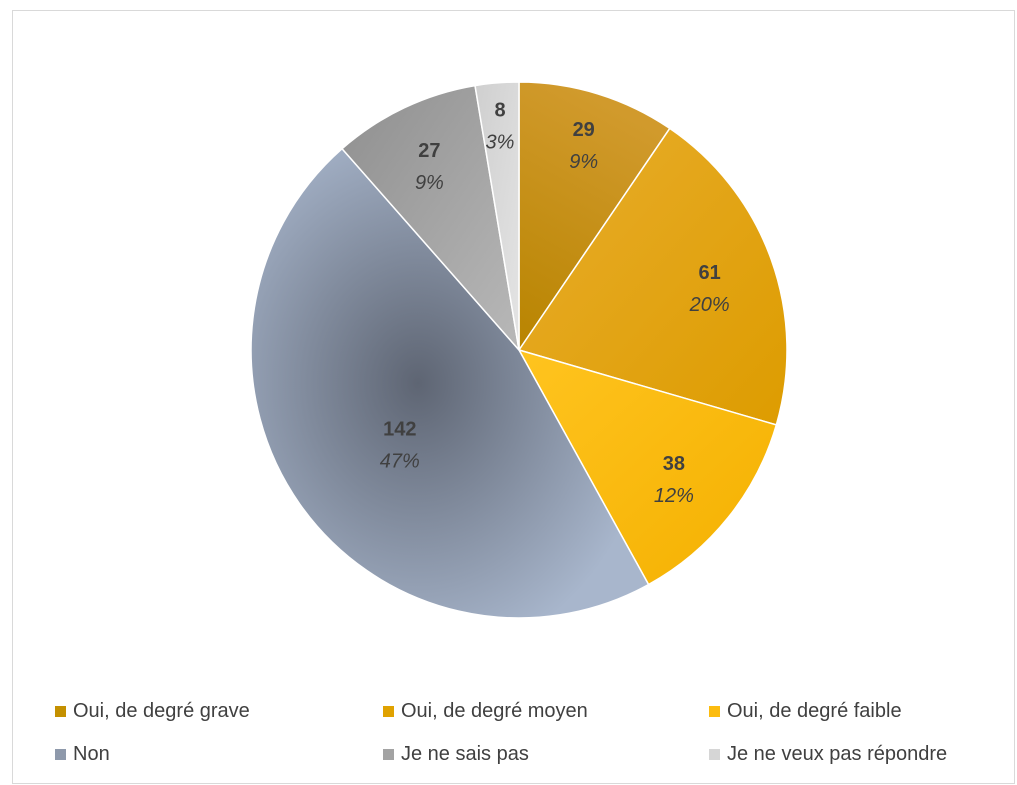  Describe the element at coordinates (499, 110) in the screenshot. I see `data-label-value: 8` at that location.